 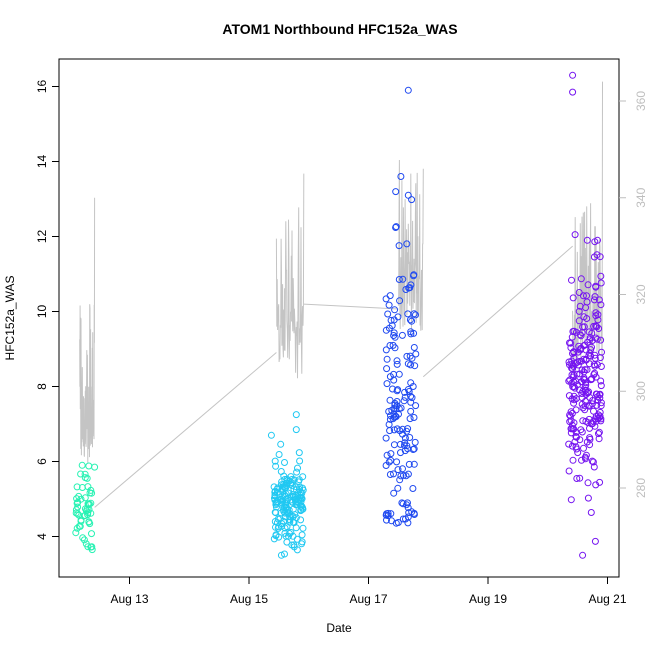 What do you see at coordinates (42, 386) in the screenshot?
I see `y-tick-label: 8` at bounding box center [42, 386].